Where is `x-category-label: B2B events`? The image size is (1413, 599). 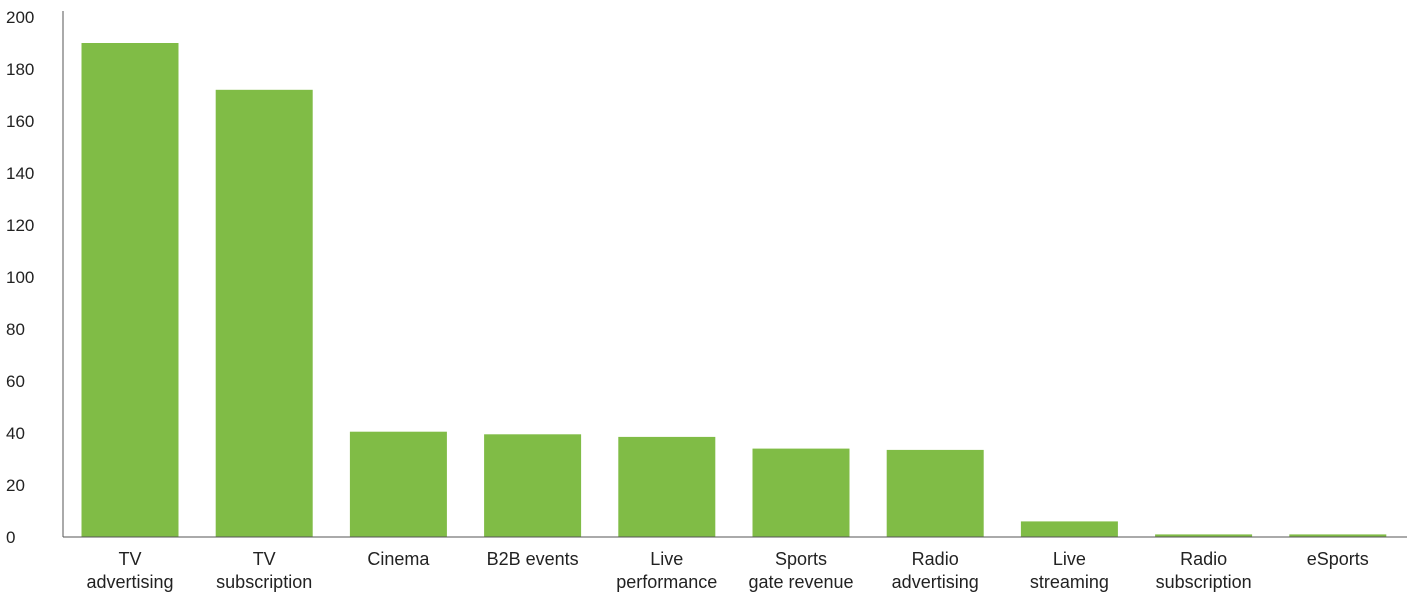
x-category-label: B2B events is located at coordinates (533, 559).